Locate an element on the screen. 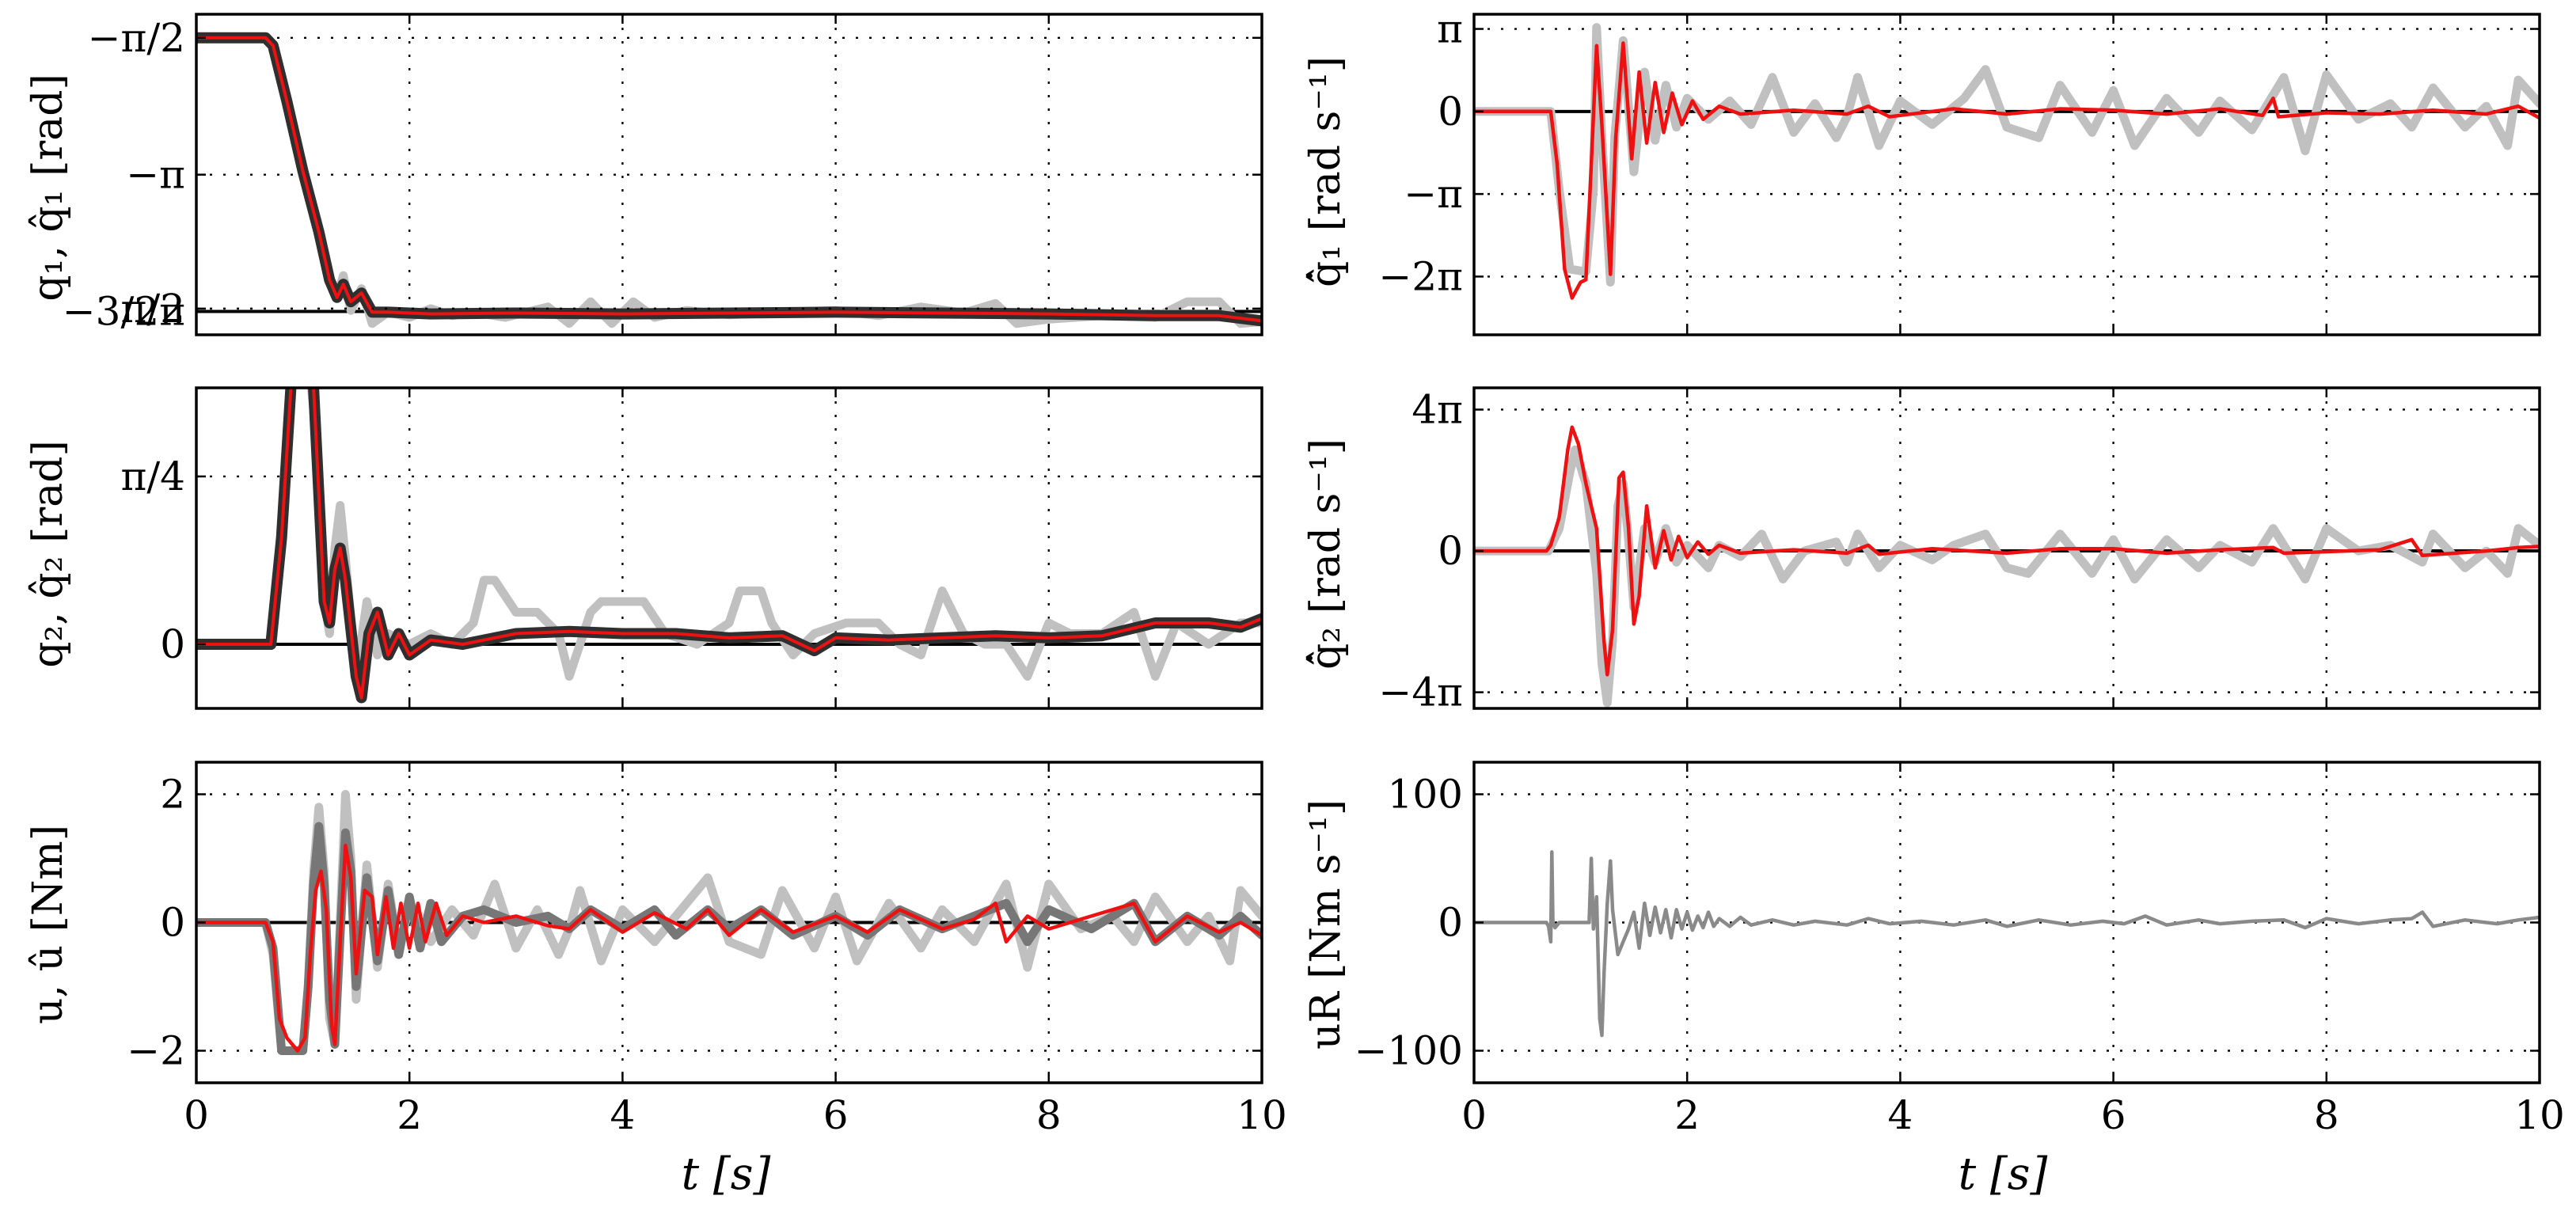  xlabel-right: t [s] is located at coordinates (2004, 1174).